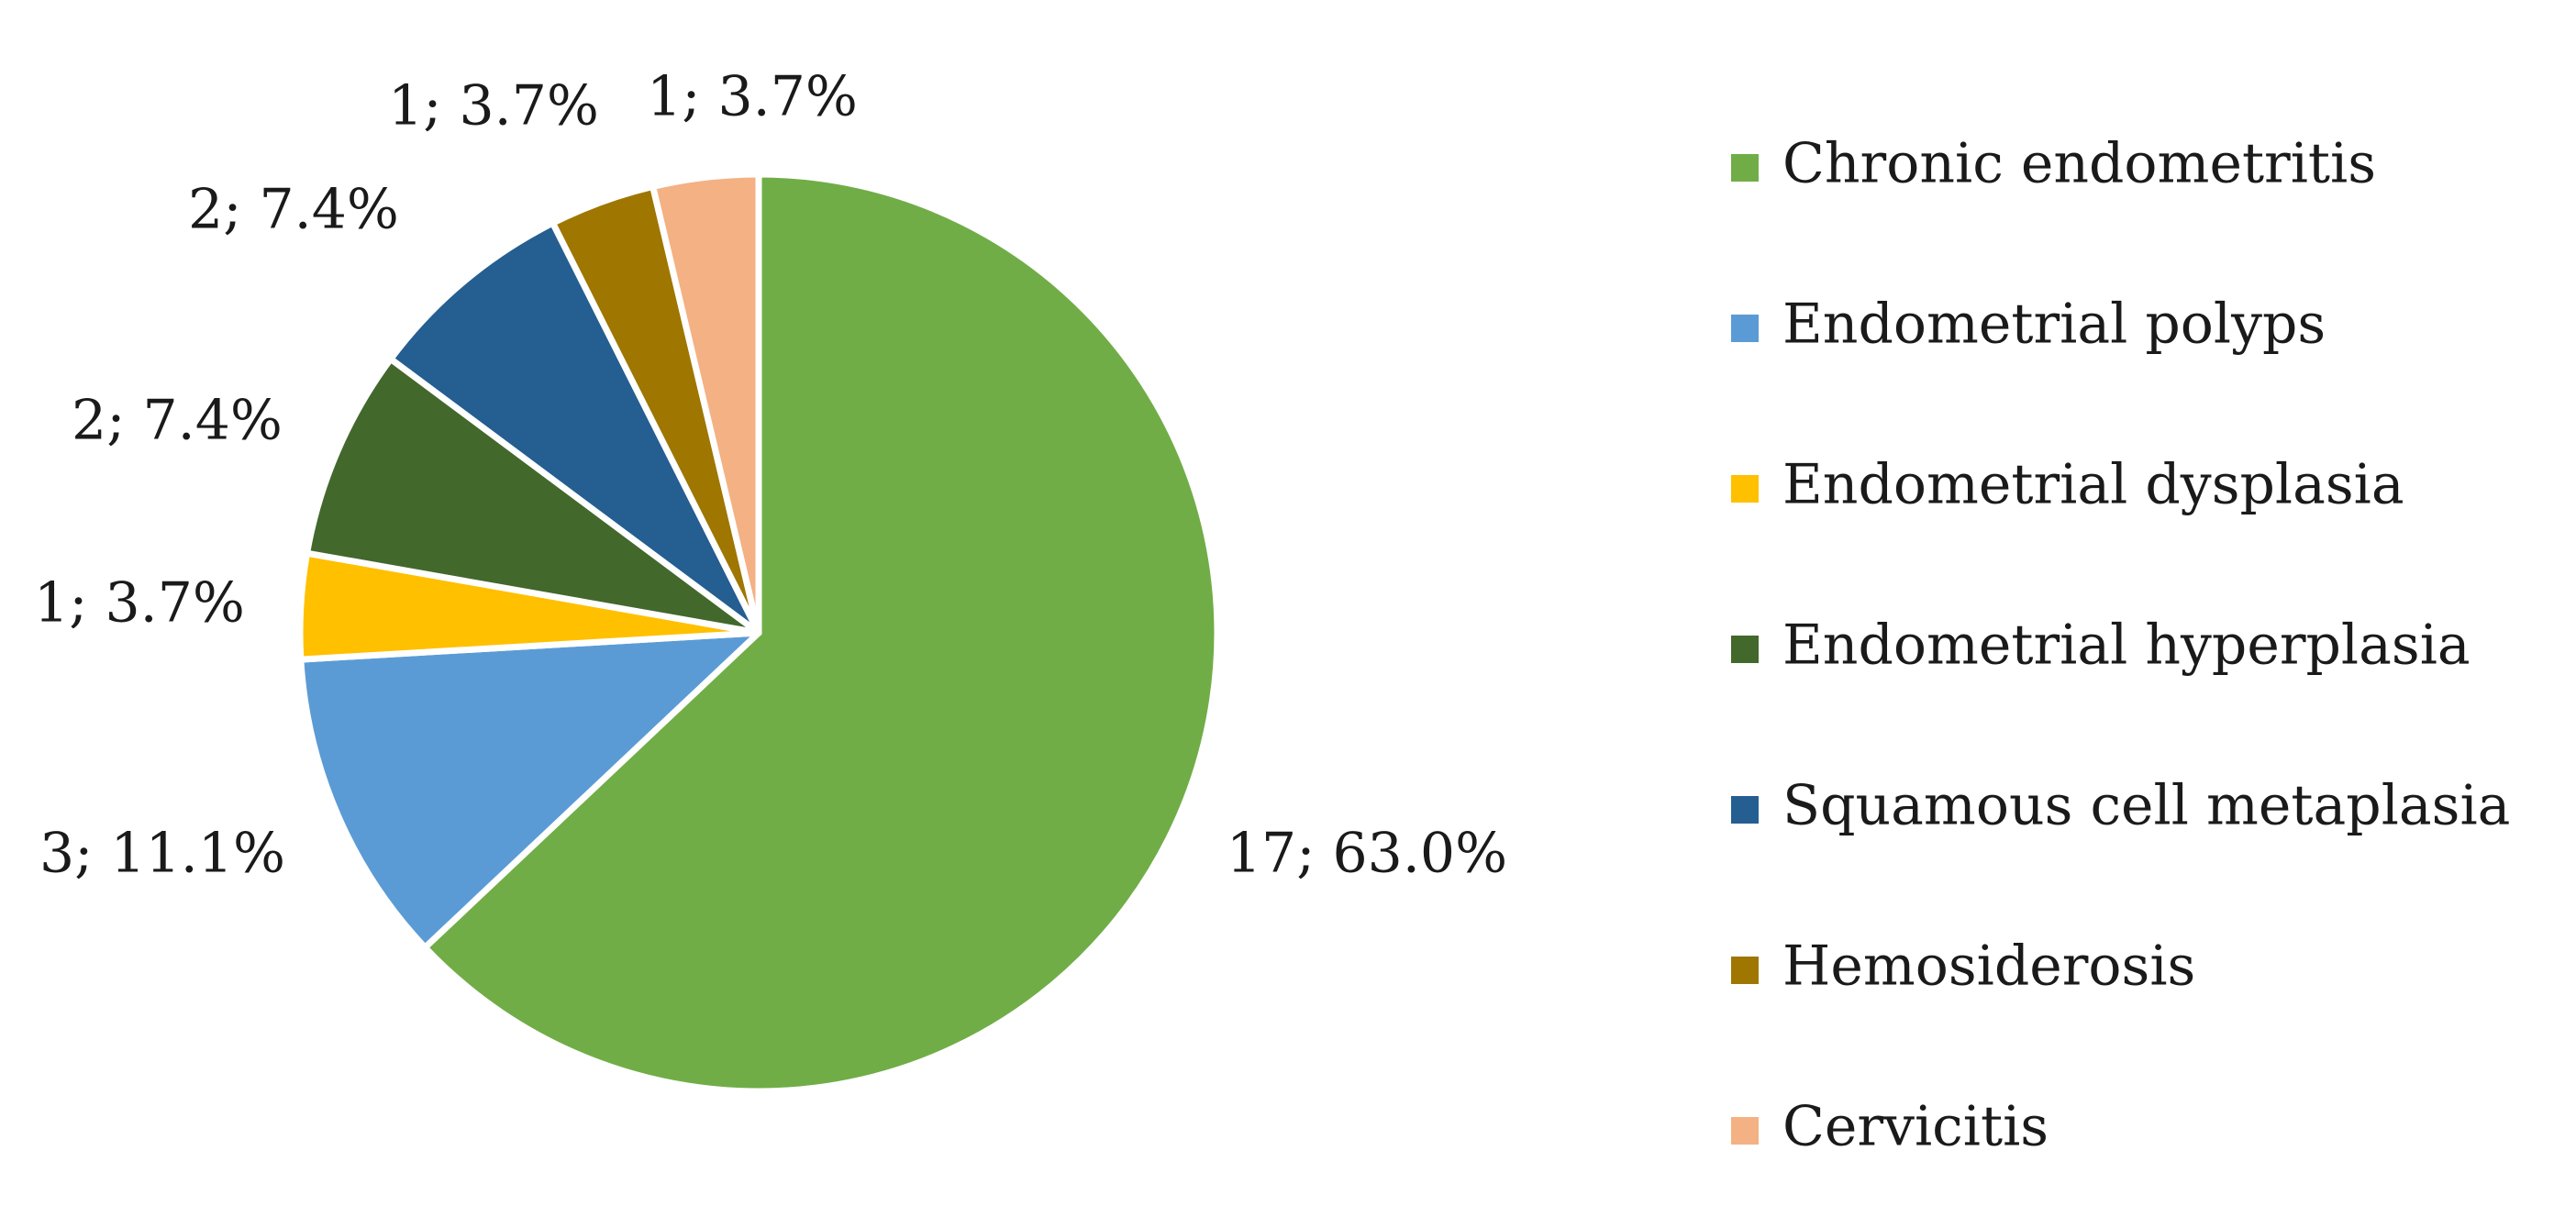 This screenshot has width=2576, height=1206. Describe the element at coordinates (293, 210) in the screenshot. I see `data-label-squamous-cell-metaplasia: 2; 7.4%` at that location.